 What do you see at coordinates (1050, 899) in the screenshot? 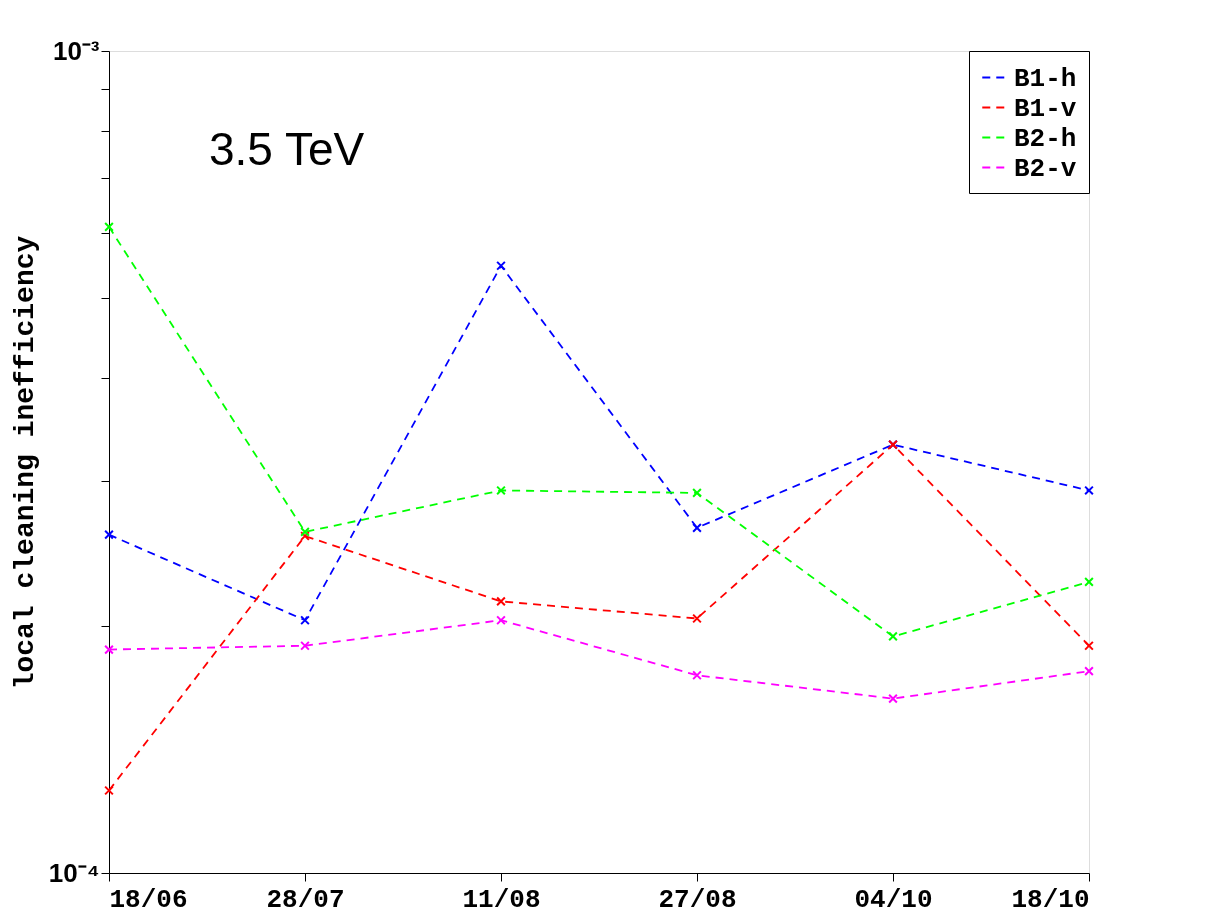
I see `x-tick-label: 18/10` at bounding box center [1050, 899].